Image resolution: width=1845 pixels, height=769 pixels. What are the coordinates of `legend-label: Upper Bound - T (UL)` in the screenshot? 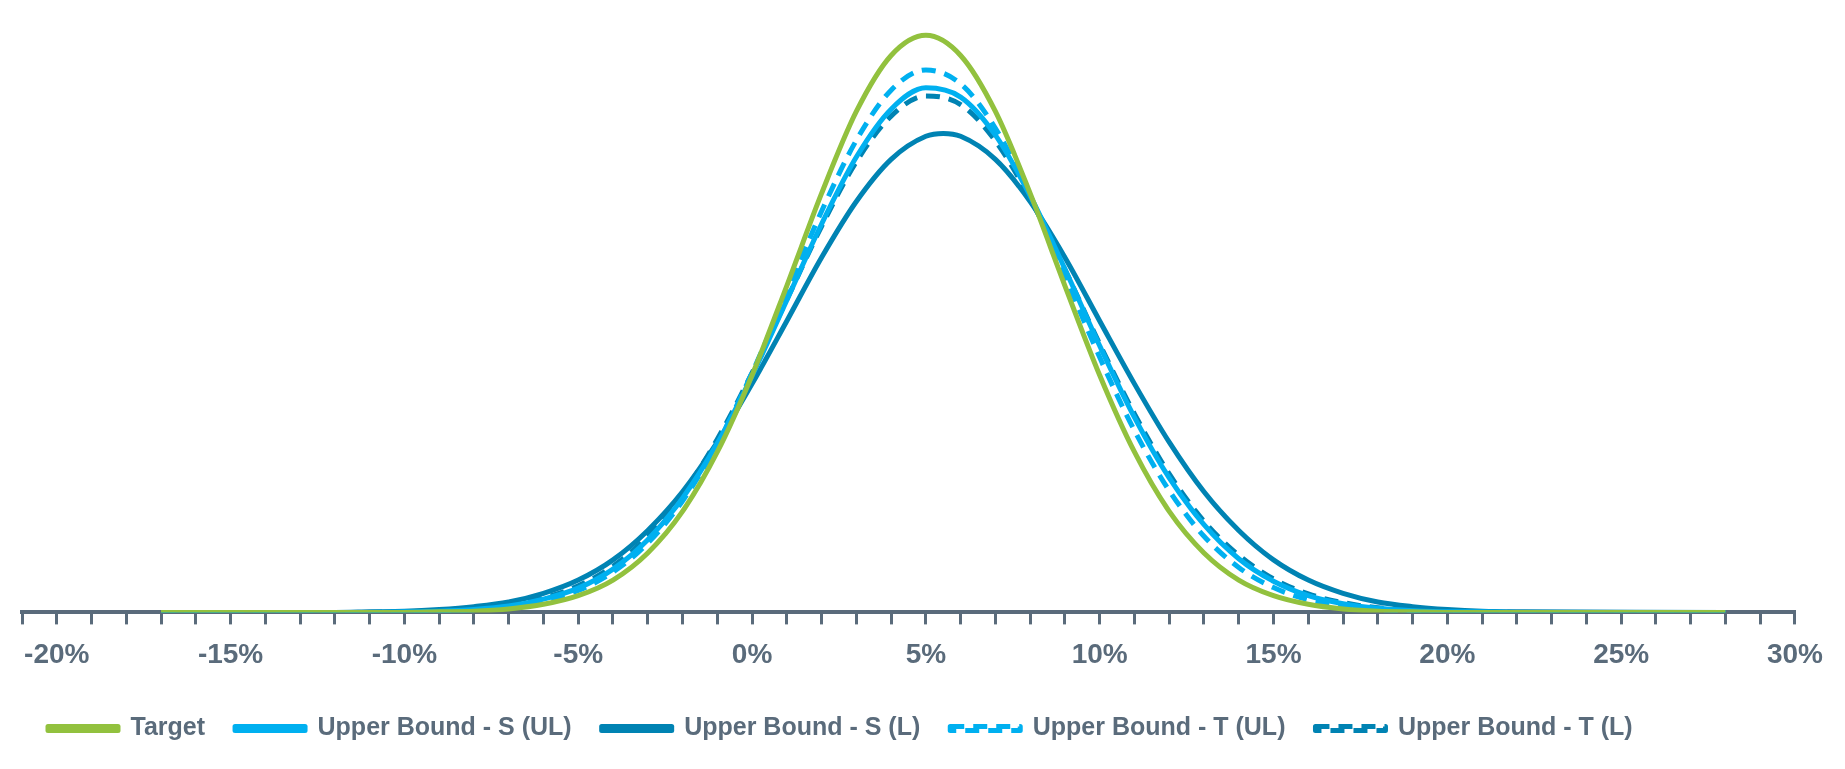 It's located at (1159, 726).